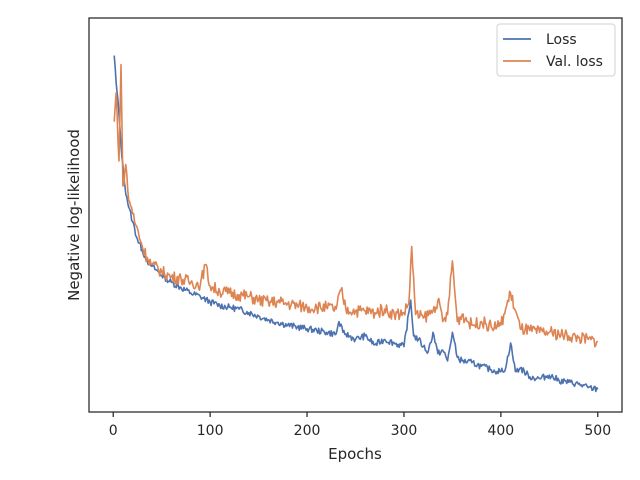  I want to click on x-tick-label: 0, so click(113, 431).